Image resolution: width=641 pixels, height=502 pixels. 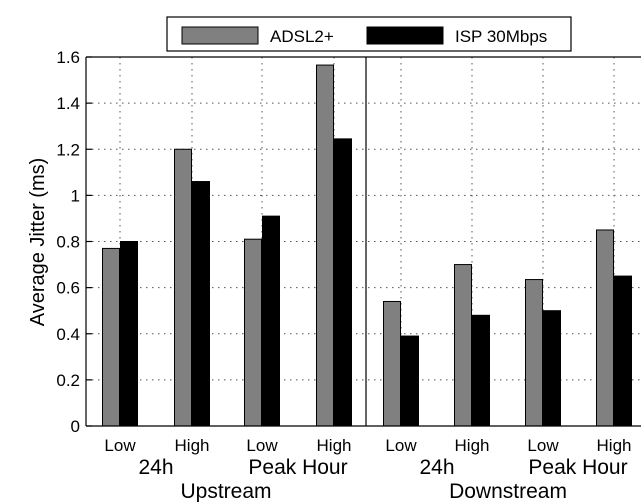 What do you see at coordinates (220, 35) in the screenshot?
I see `legend-swatch-adsl2plus` at bounding box center [220, 35].